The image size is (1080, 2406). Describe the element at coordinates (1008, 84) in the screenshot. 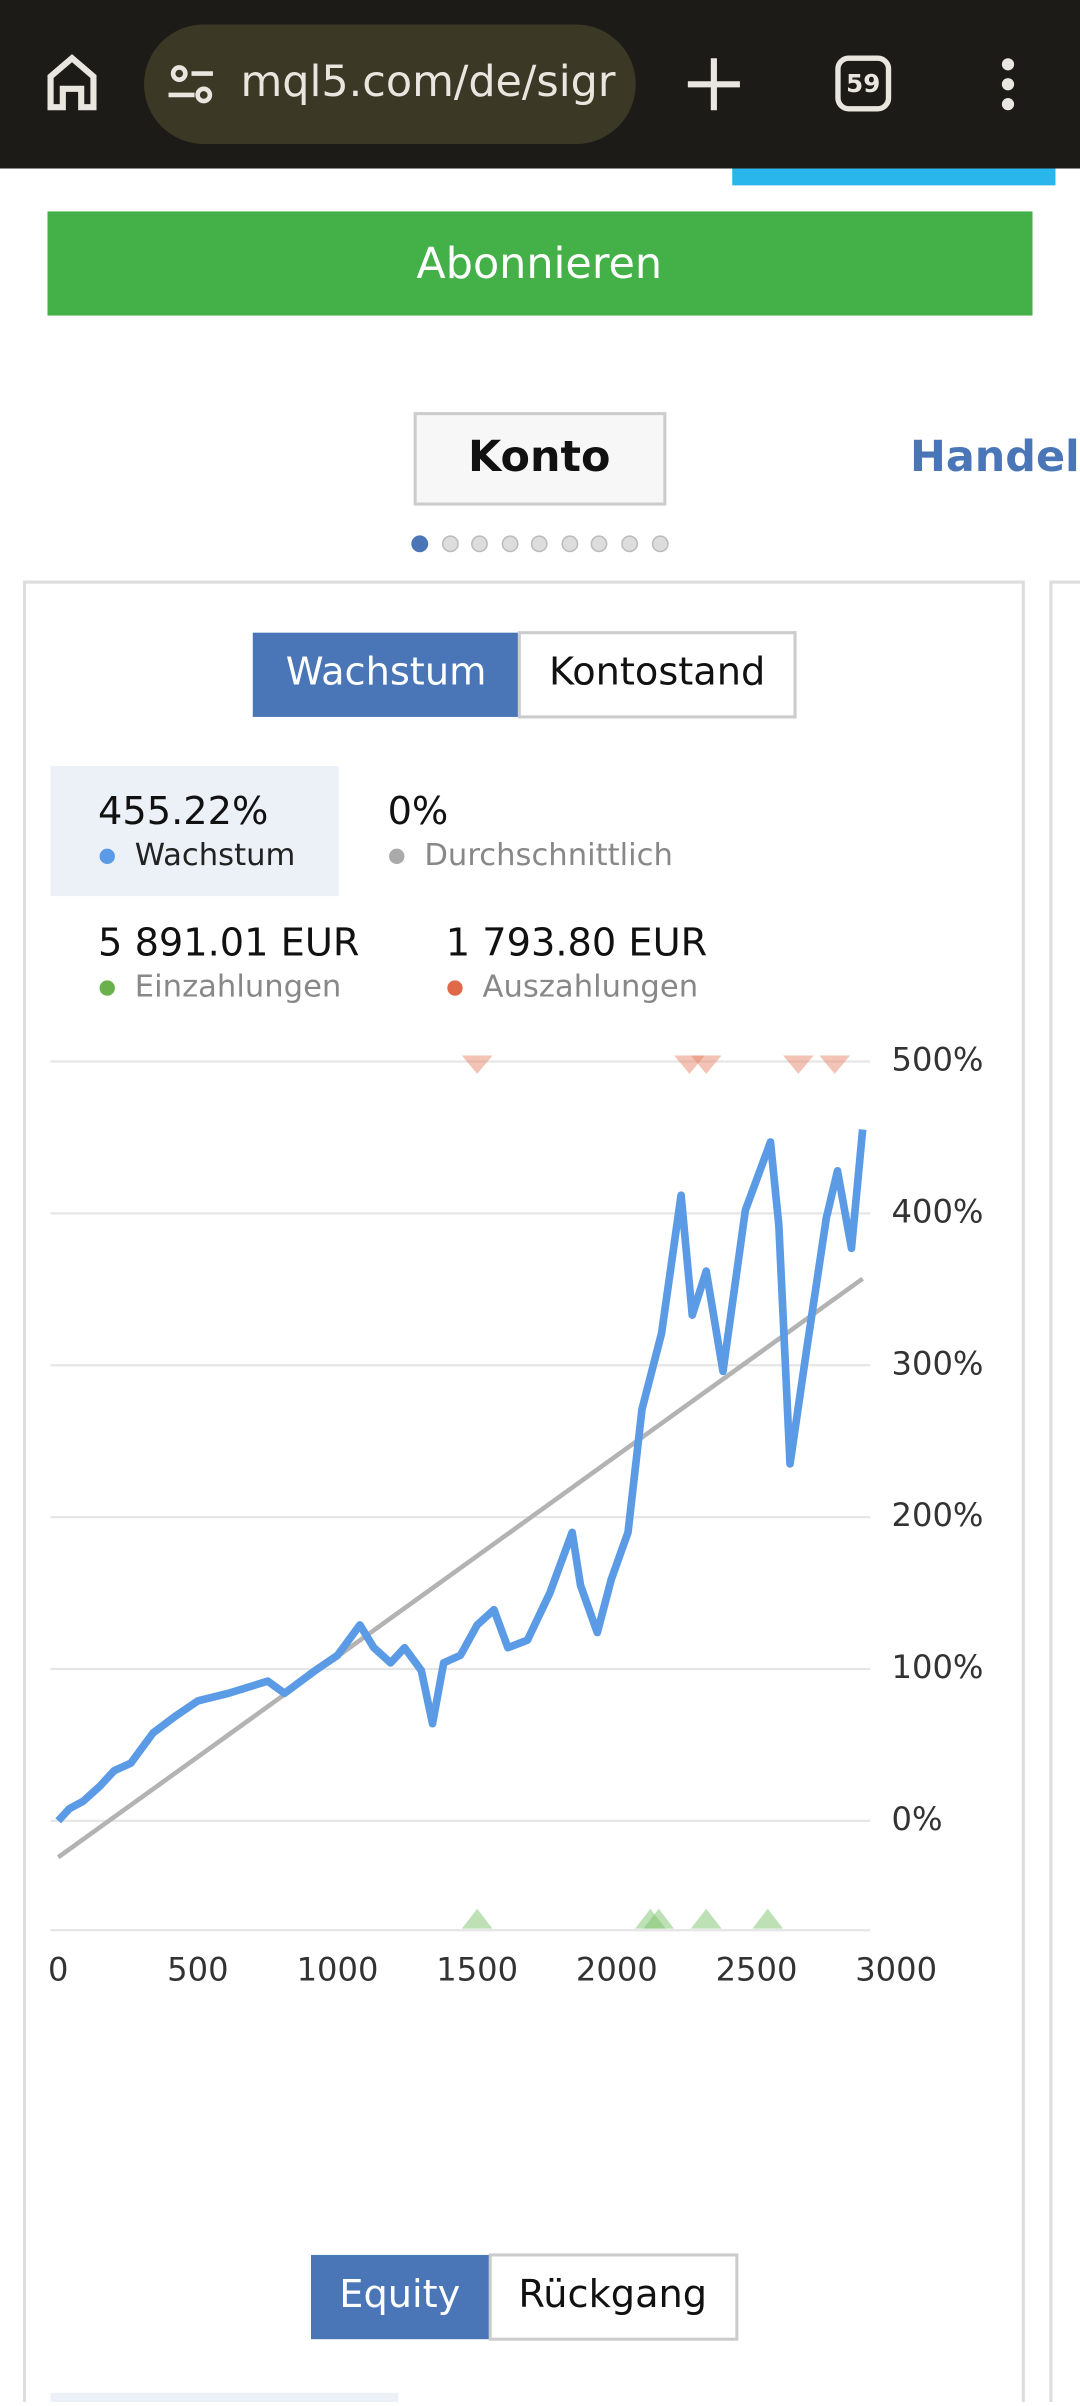

I see `menu-icon` at that location.